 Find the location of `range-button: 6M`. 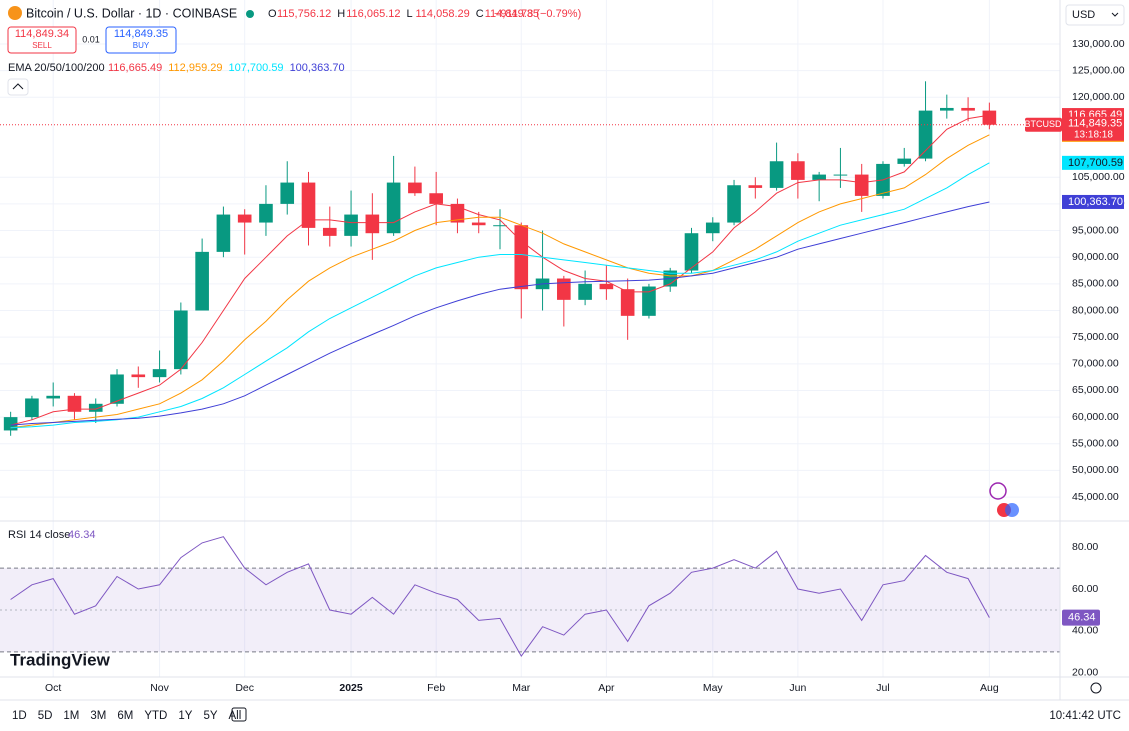

range-button: 6M is located at coordinates (125, 716).